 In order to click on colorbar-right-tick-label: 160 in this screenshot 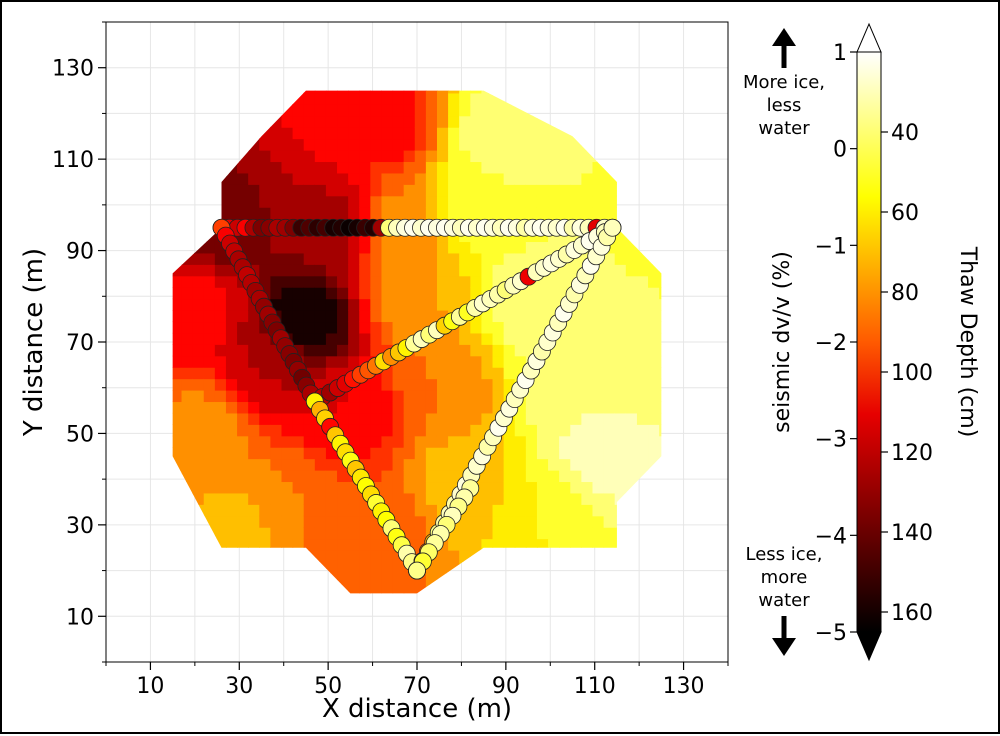, I will do `click(912, 613)`.